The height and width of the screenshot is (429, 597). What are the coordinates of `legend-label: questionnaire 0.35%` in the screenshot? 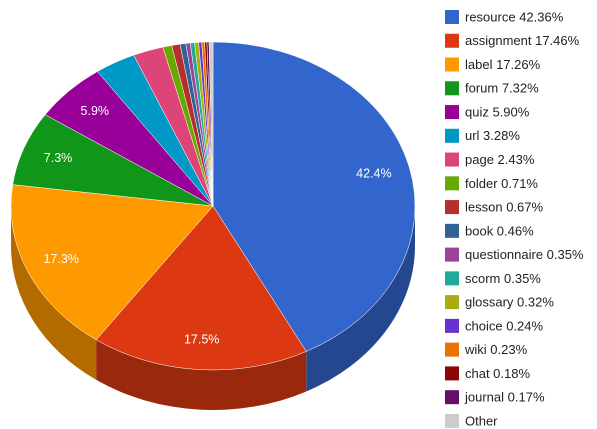 It's located at (524, 254).